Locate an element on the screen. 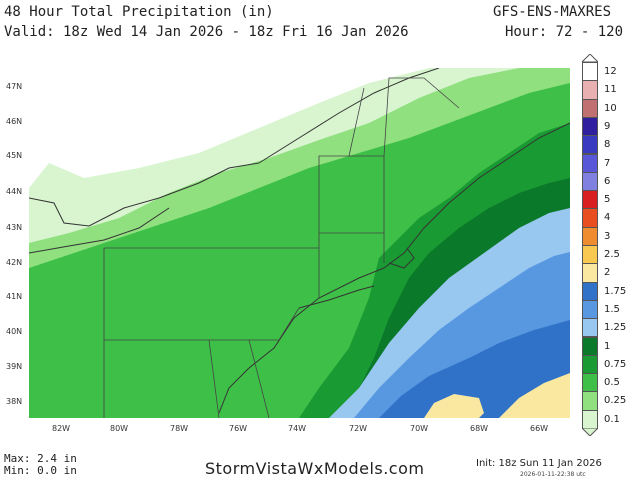  cape-cod is located at coordinates (401, 258).